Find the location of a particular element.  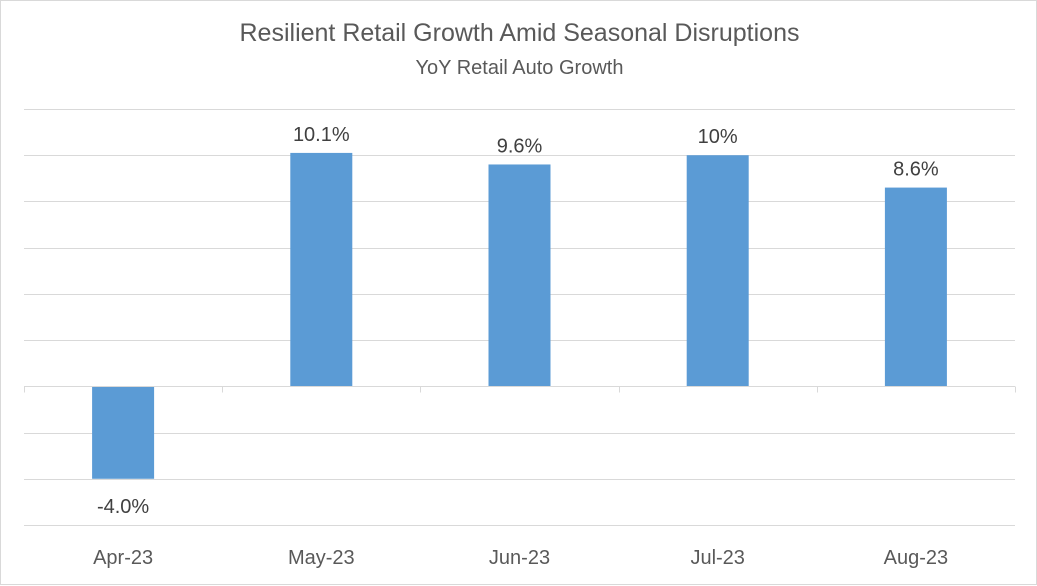

data-label: 9.6% is located at coordinates (520, 146).